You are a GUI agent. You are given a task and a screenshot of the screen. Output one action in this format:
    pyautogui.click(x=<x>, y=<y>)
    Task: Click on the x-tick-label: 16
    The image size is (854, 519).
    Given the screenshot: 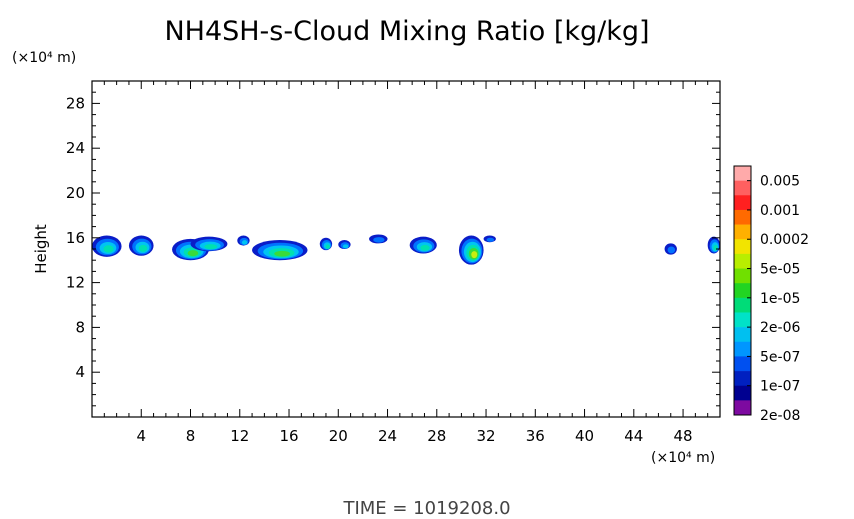 What is the action you would take?
    pyautogui.click(x=288, y=436)
    